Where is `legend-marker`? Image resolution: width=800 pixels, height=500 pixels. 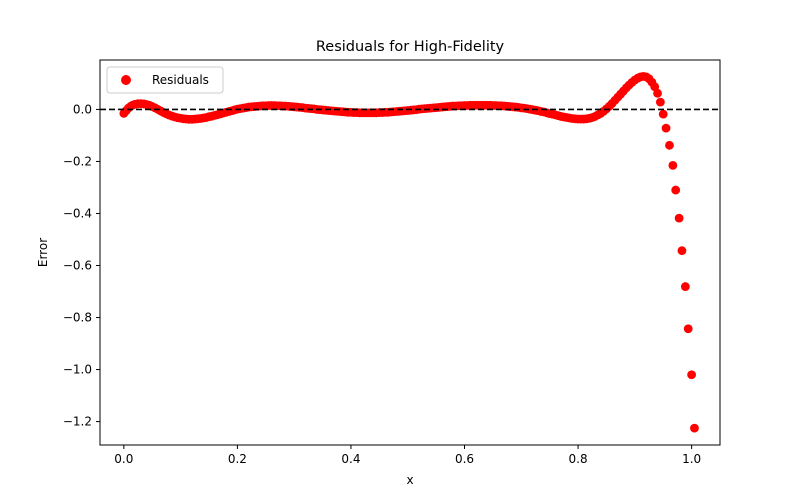
legend-marker is located at coordinates (126, 80).